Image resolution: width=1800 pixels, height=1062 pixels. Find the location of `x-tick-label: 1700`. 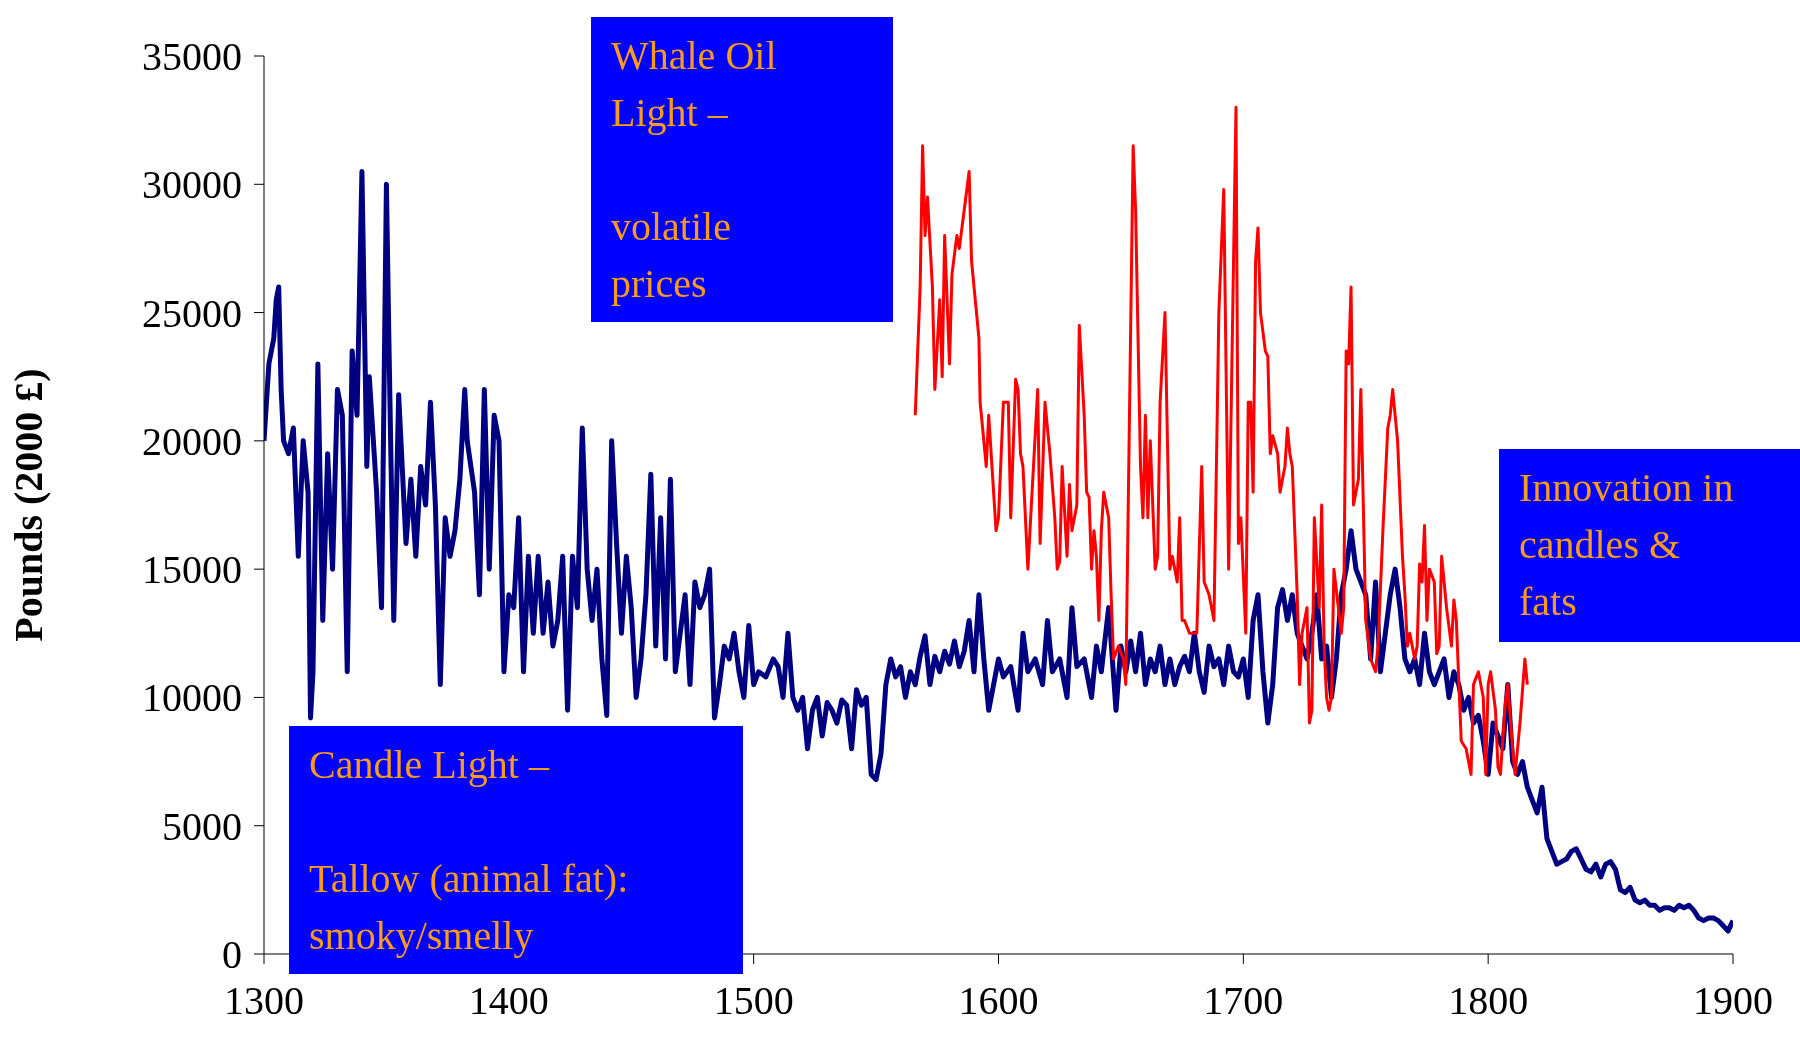

x-tick-label: 1700 is located at coordinates (1243, 1000).